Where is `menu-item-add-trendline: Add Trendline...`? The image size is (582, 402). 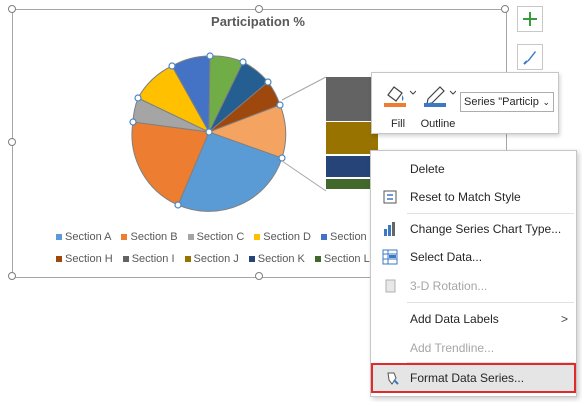 menu-item-add-trendline: Add Trendline... is located at coordinates (452, 348).